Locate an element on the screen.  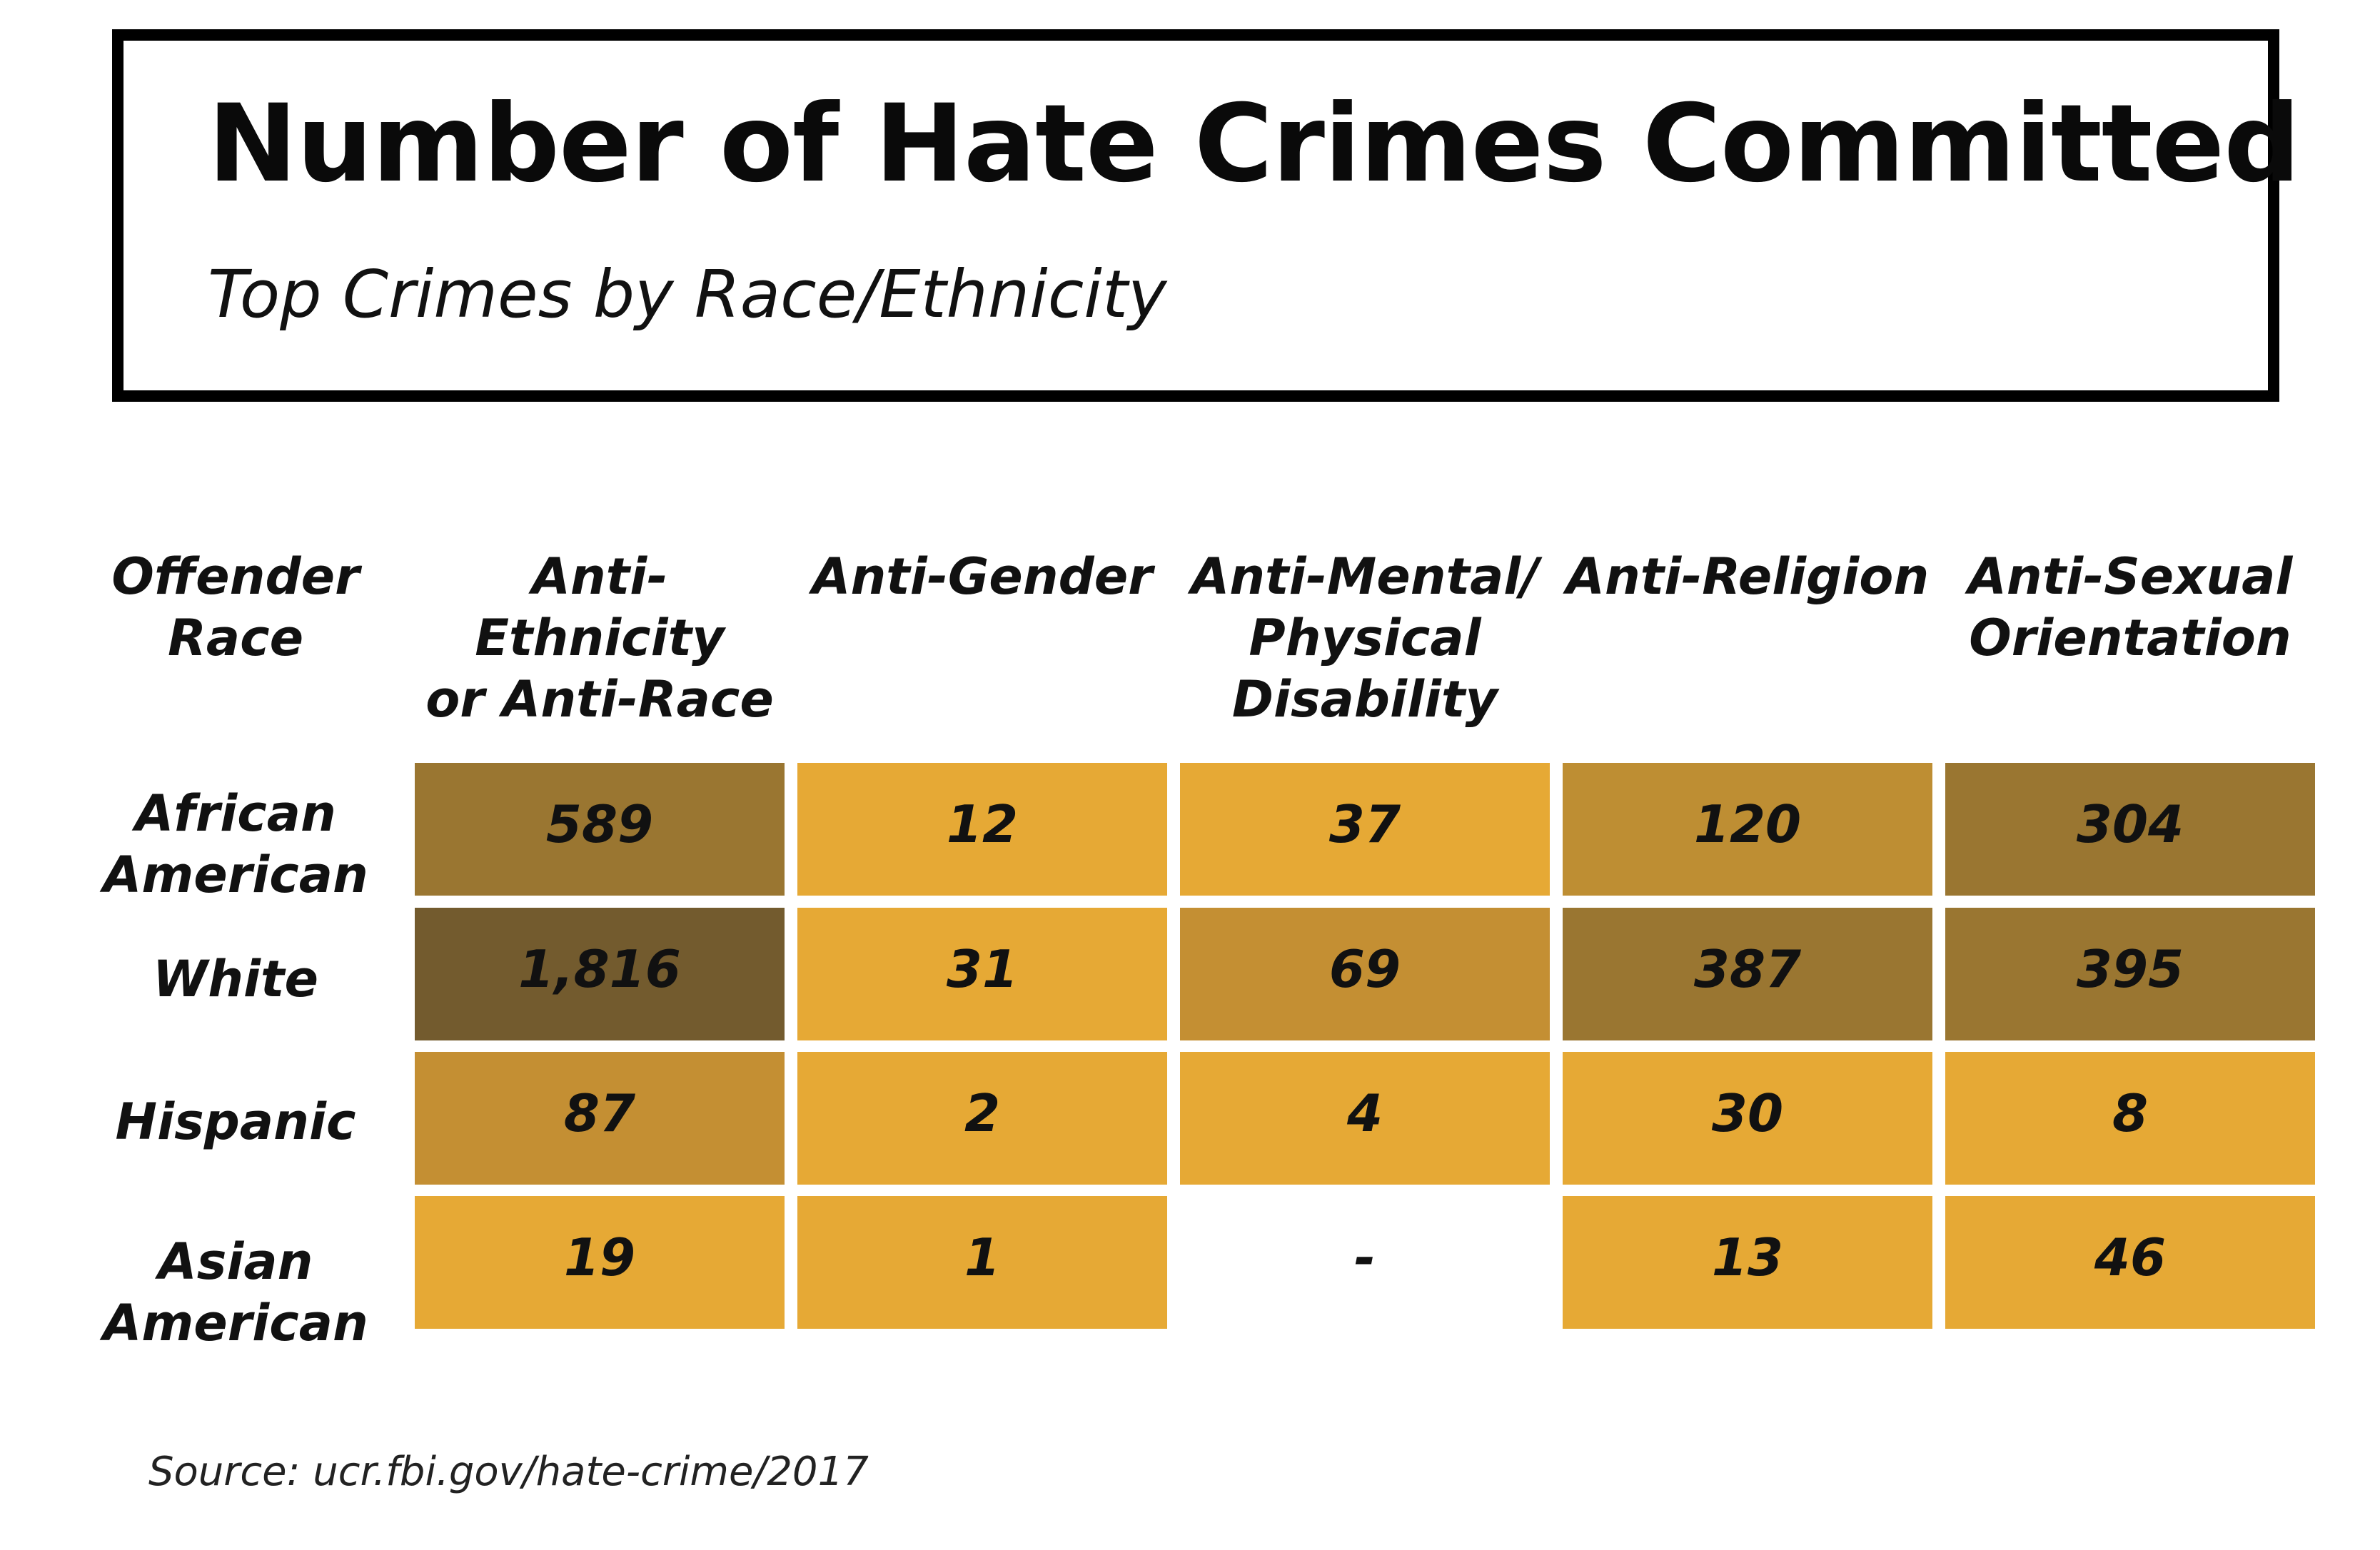
table-cell: 2 is located at coordinates (982, 1119).